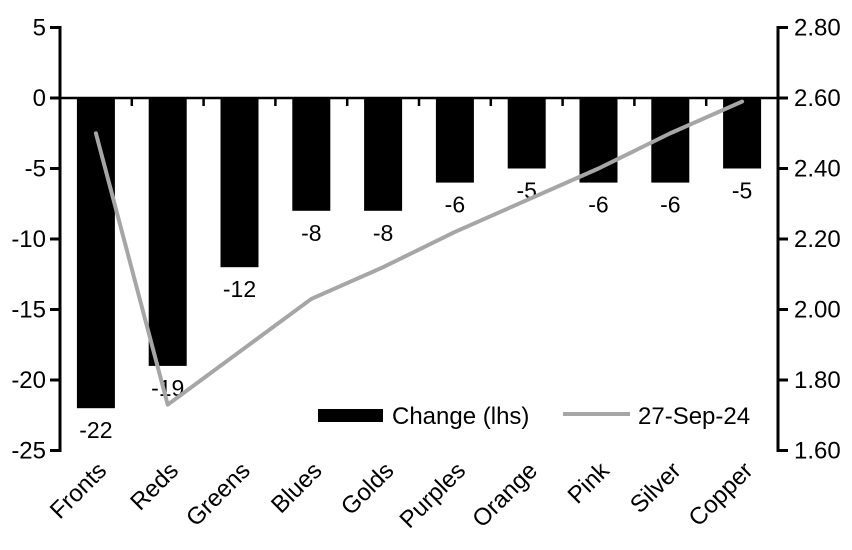 The image size is (852, 550). Describe the element at coordinates (78, 490) in the screenshot. I see `category-label: Fronts` at that location.